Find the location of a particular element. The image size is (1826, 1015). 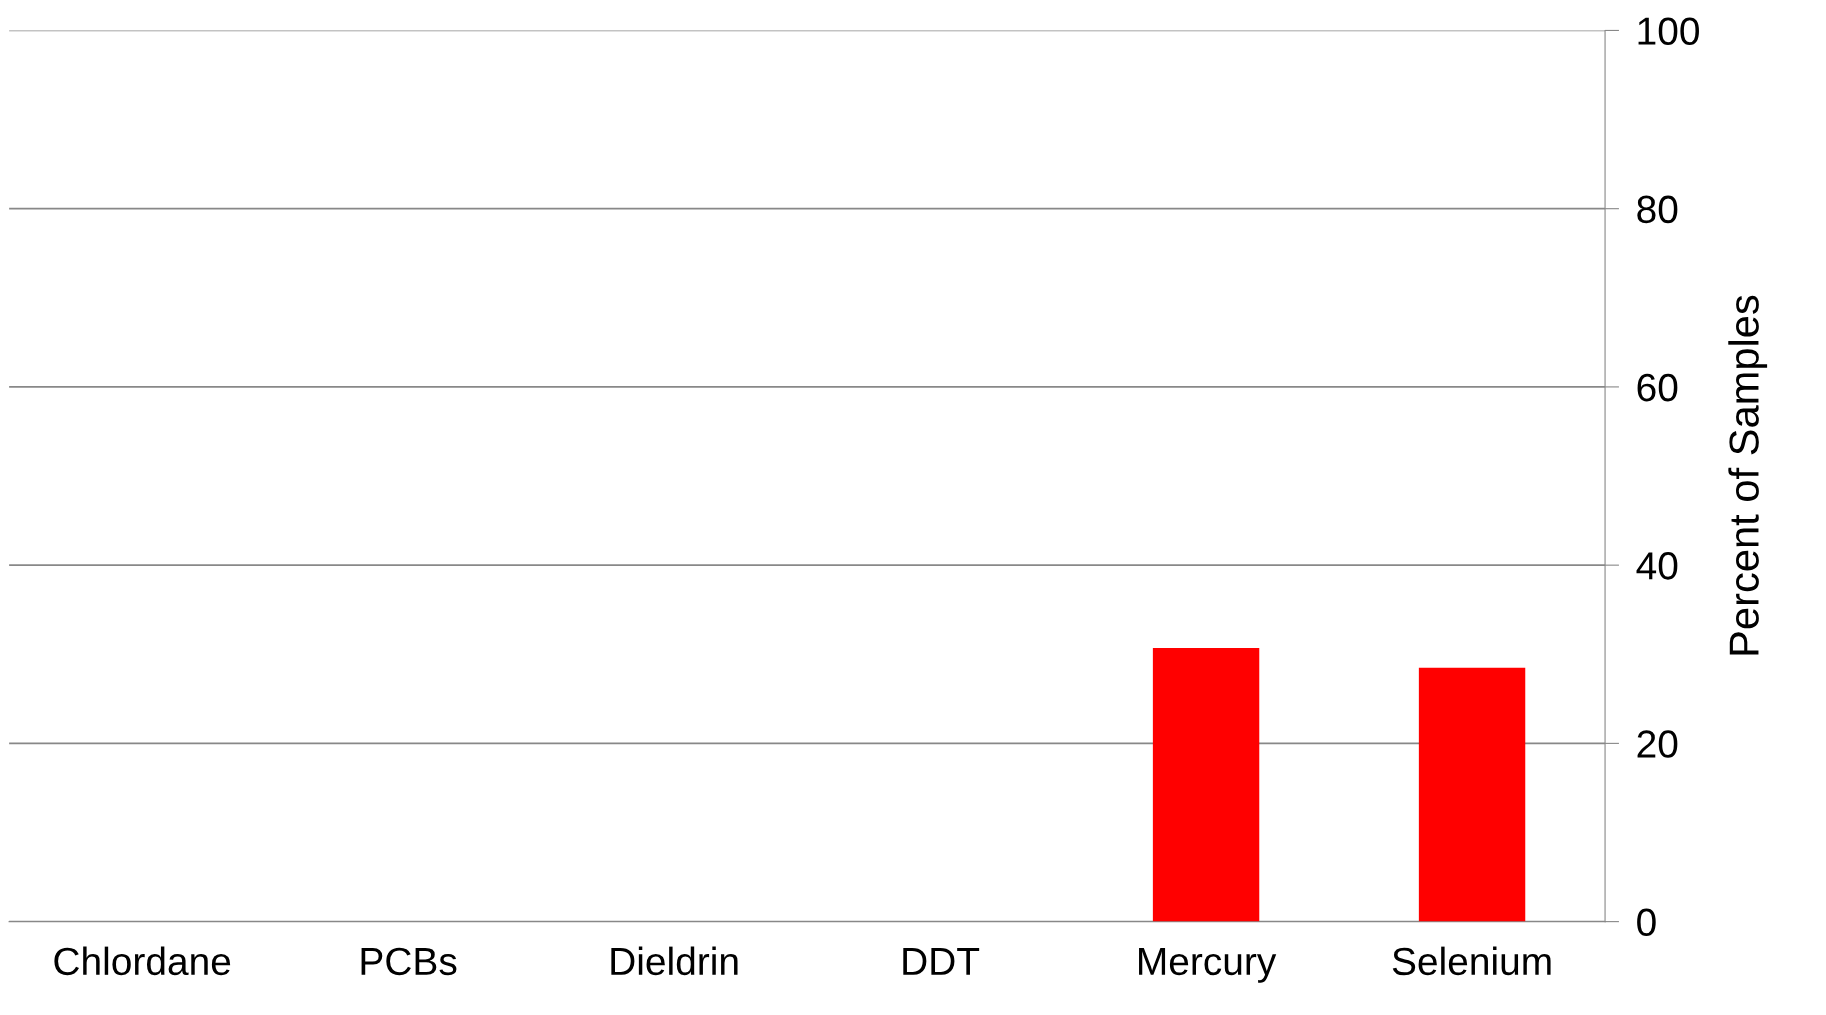

x-tick-label: Dieldrin is located at coordinates (674, 961).